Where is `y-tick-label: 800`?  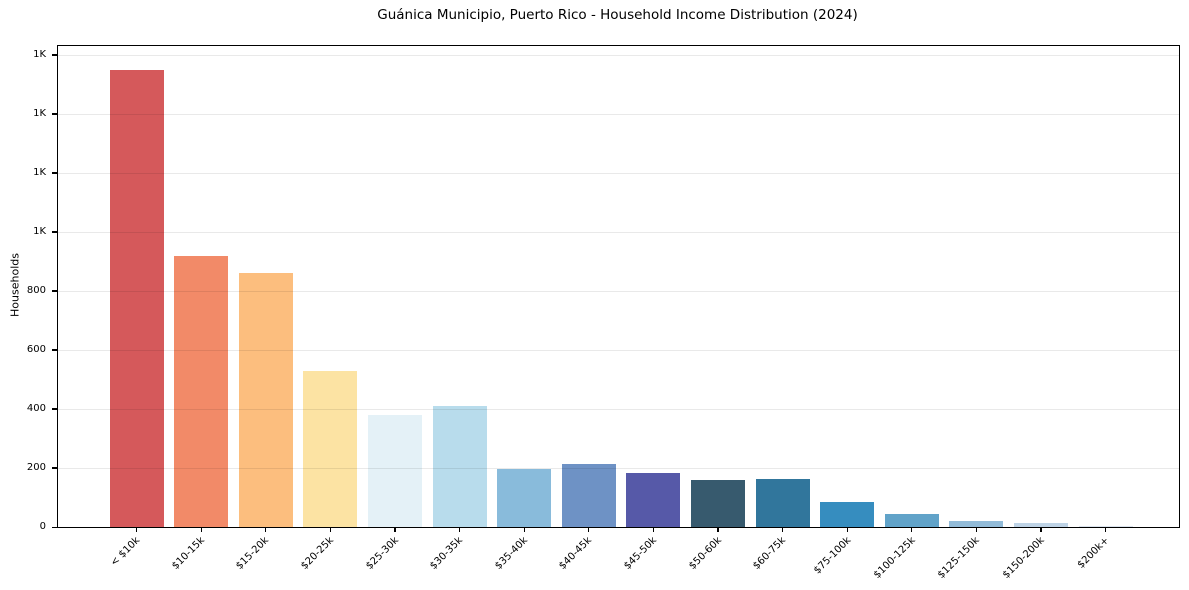
y-tick-label: 800 is located at coordinates (36, 290).